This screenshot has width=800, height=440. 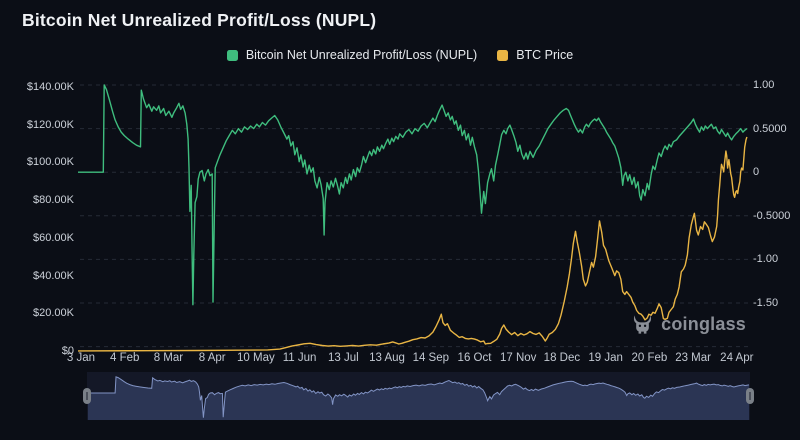 What do you see at coordinates (53, 275) in the screenshot?
I see `left-axis-tick-label: $40.00K` at bounding box center [53, 275].